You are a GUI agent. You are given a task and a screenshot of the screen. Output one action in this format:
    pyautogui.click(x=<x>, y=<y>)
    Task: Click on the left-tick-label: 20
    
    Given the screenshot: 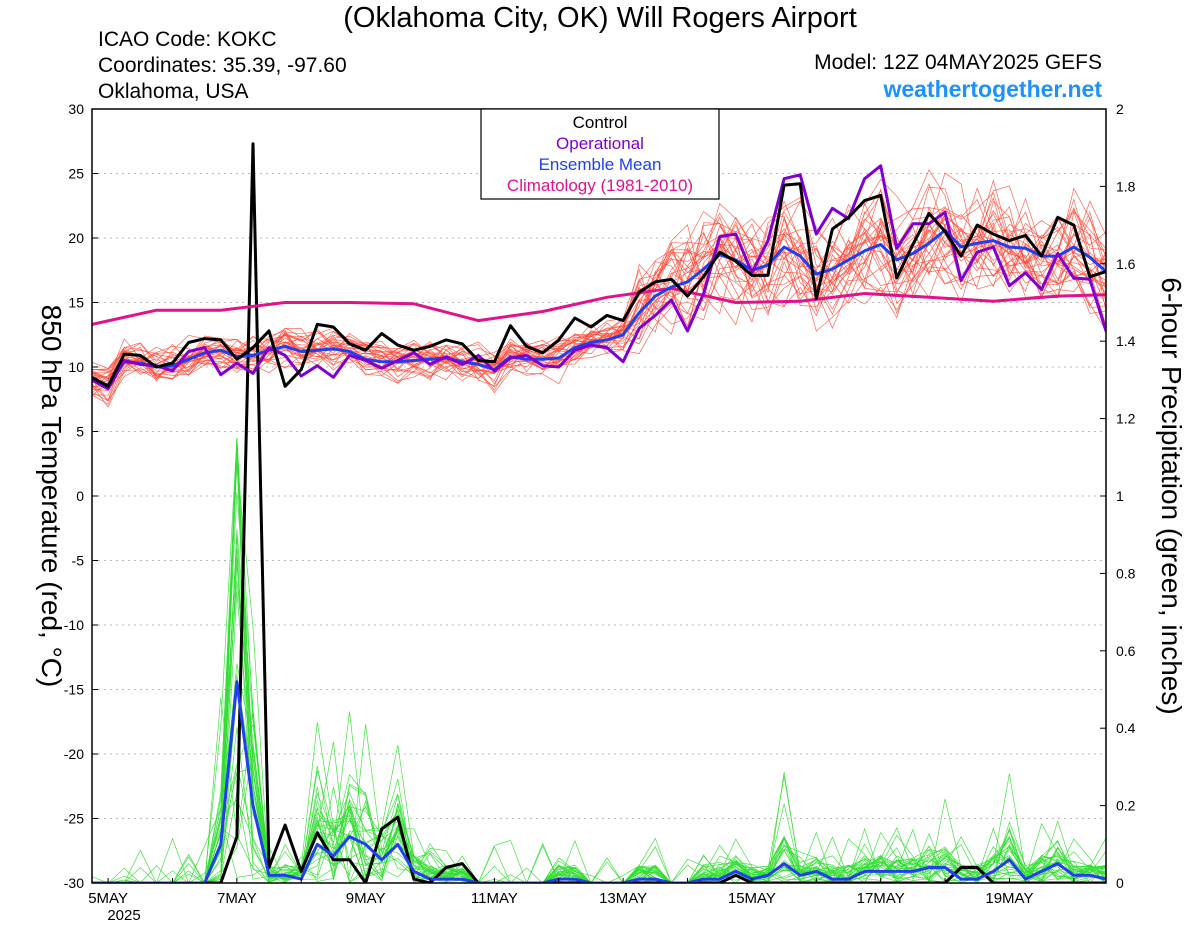 What is the action you would take?
    pyautogui.click(x=76, y=238)
    